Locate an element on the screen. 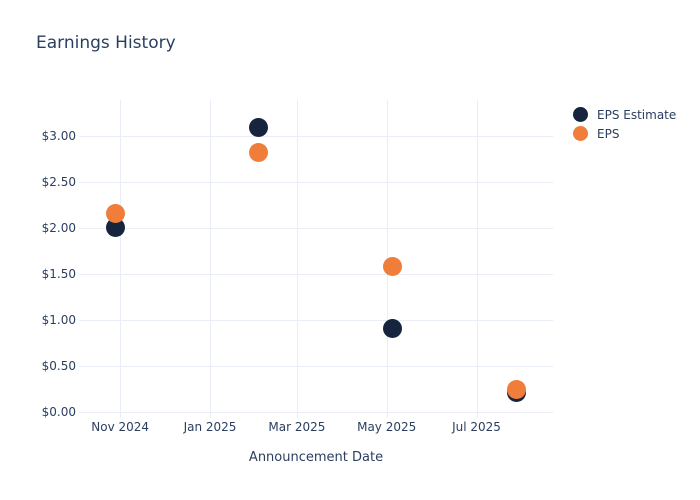 This screenshot has width=700, height=500. x-tick-label: Jan 2025 is located at coordinates (210, 427).